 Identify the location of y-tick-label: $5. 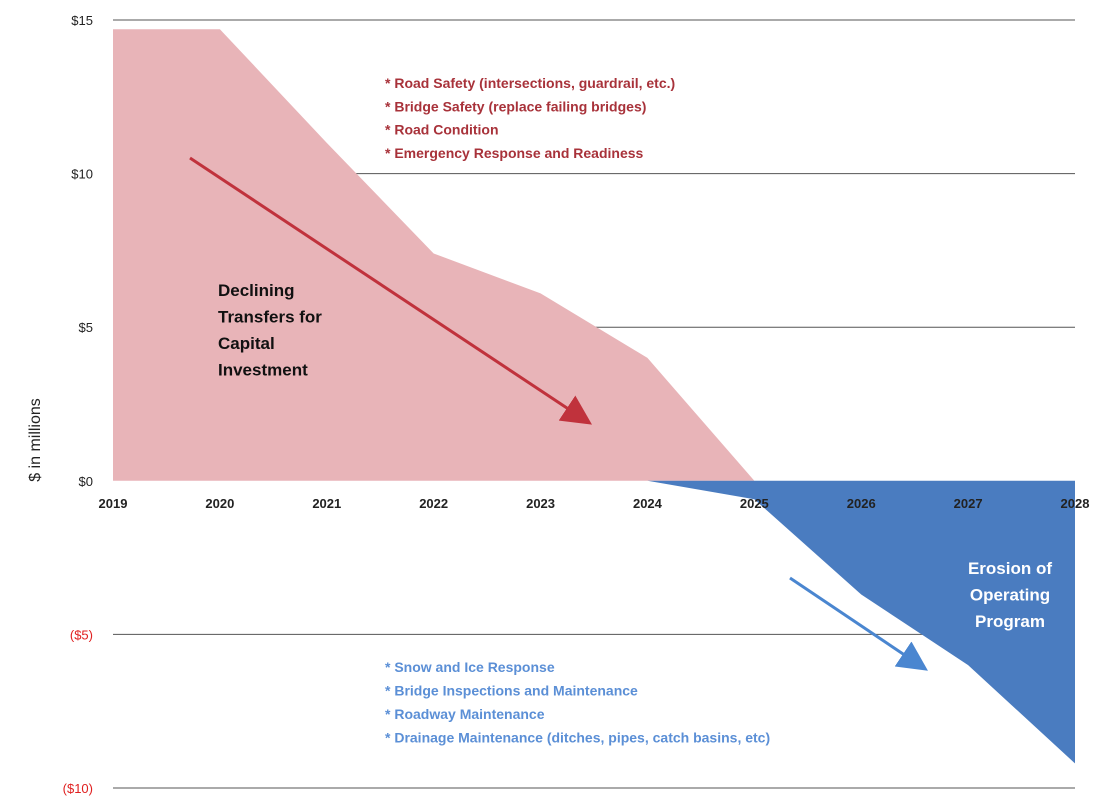
(86, 327).